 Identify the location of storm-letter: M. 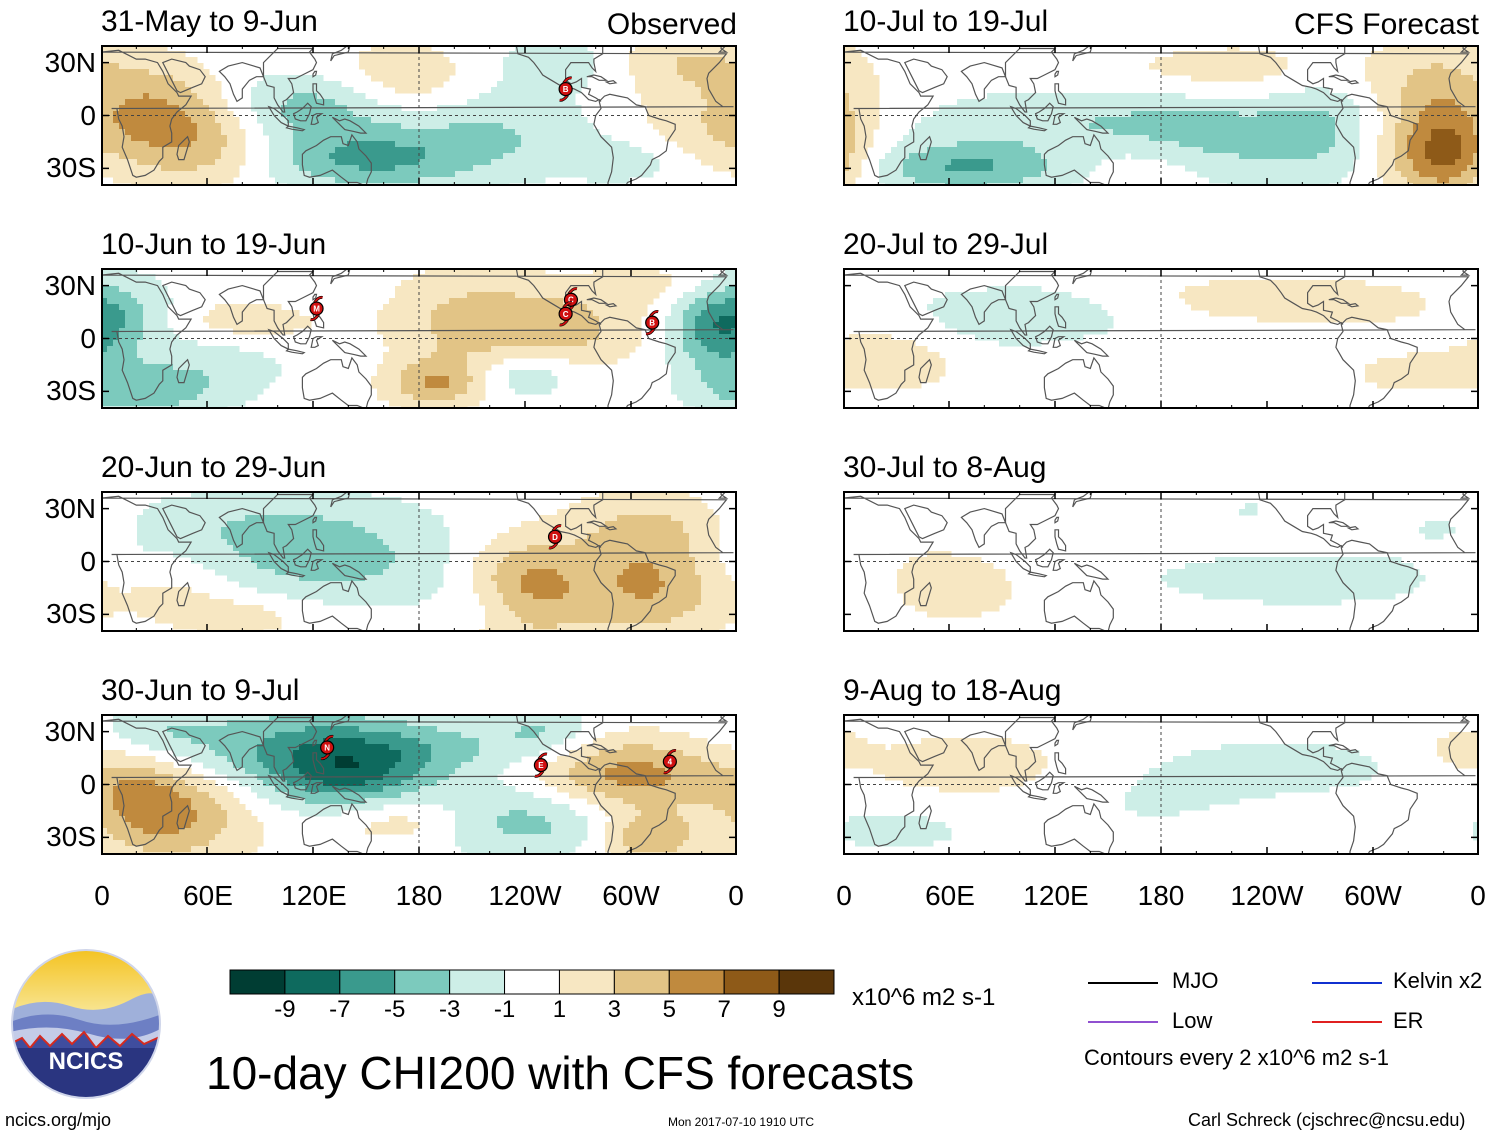
(316, 309).